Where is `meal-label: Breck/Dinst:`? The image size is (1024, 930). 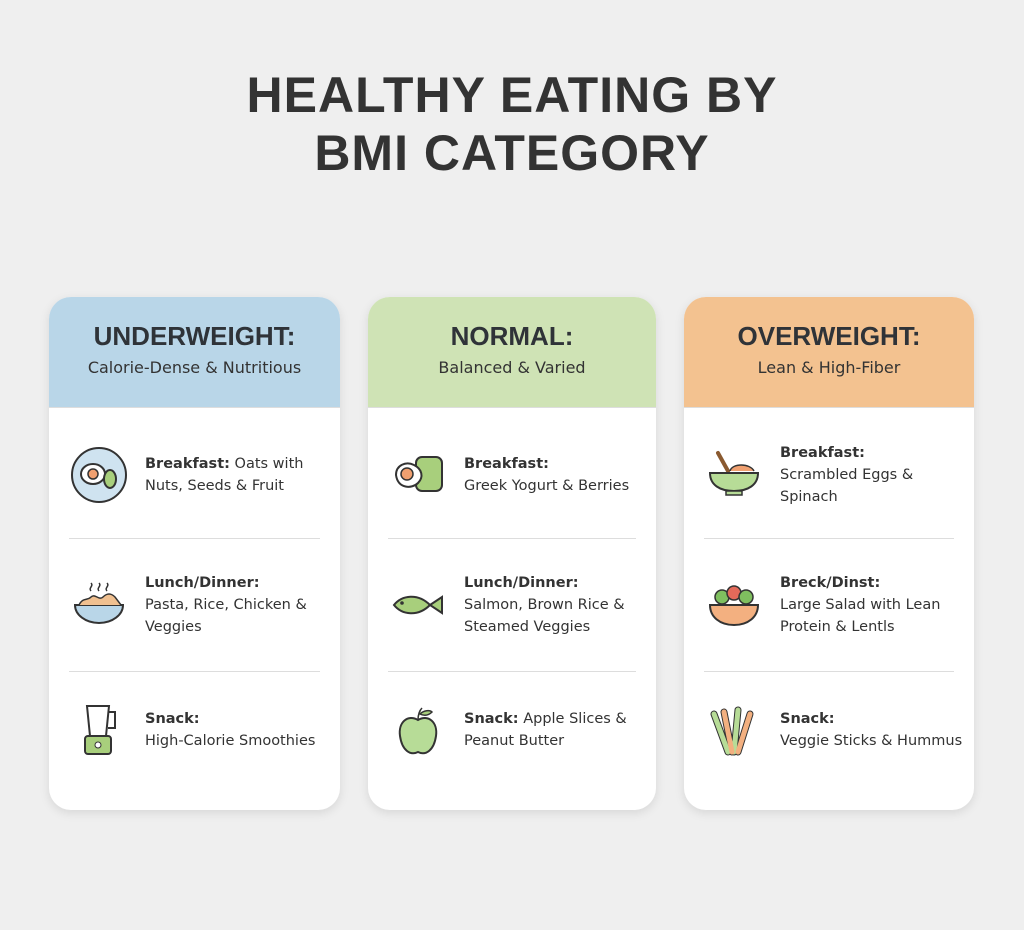 meal-label: Breck/Dinst: is located at coordinates (830, 583).